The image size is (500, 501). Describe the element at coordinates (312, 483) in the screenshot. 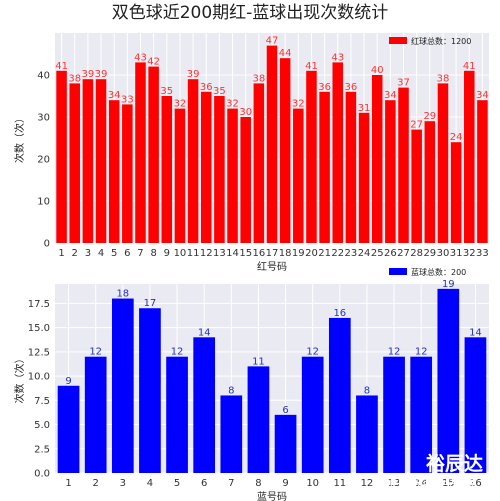

I see `blue-x-tick-label: 10` at that location.